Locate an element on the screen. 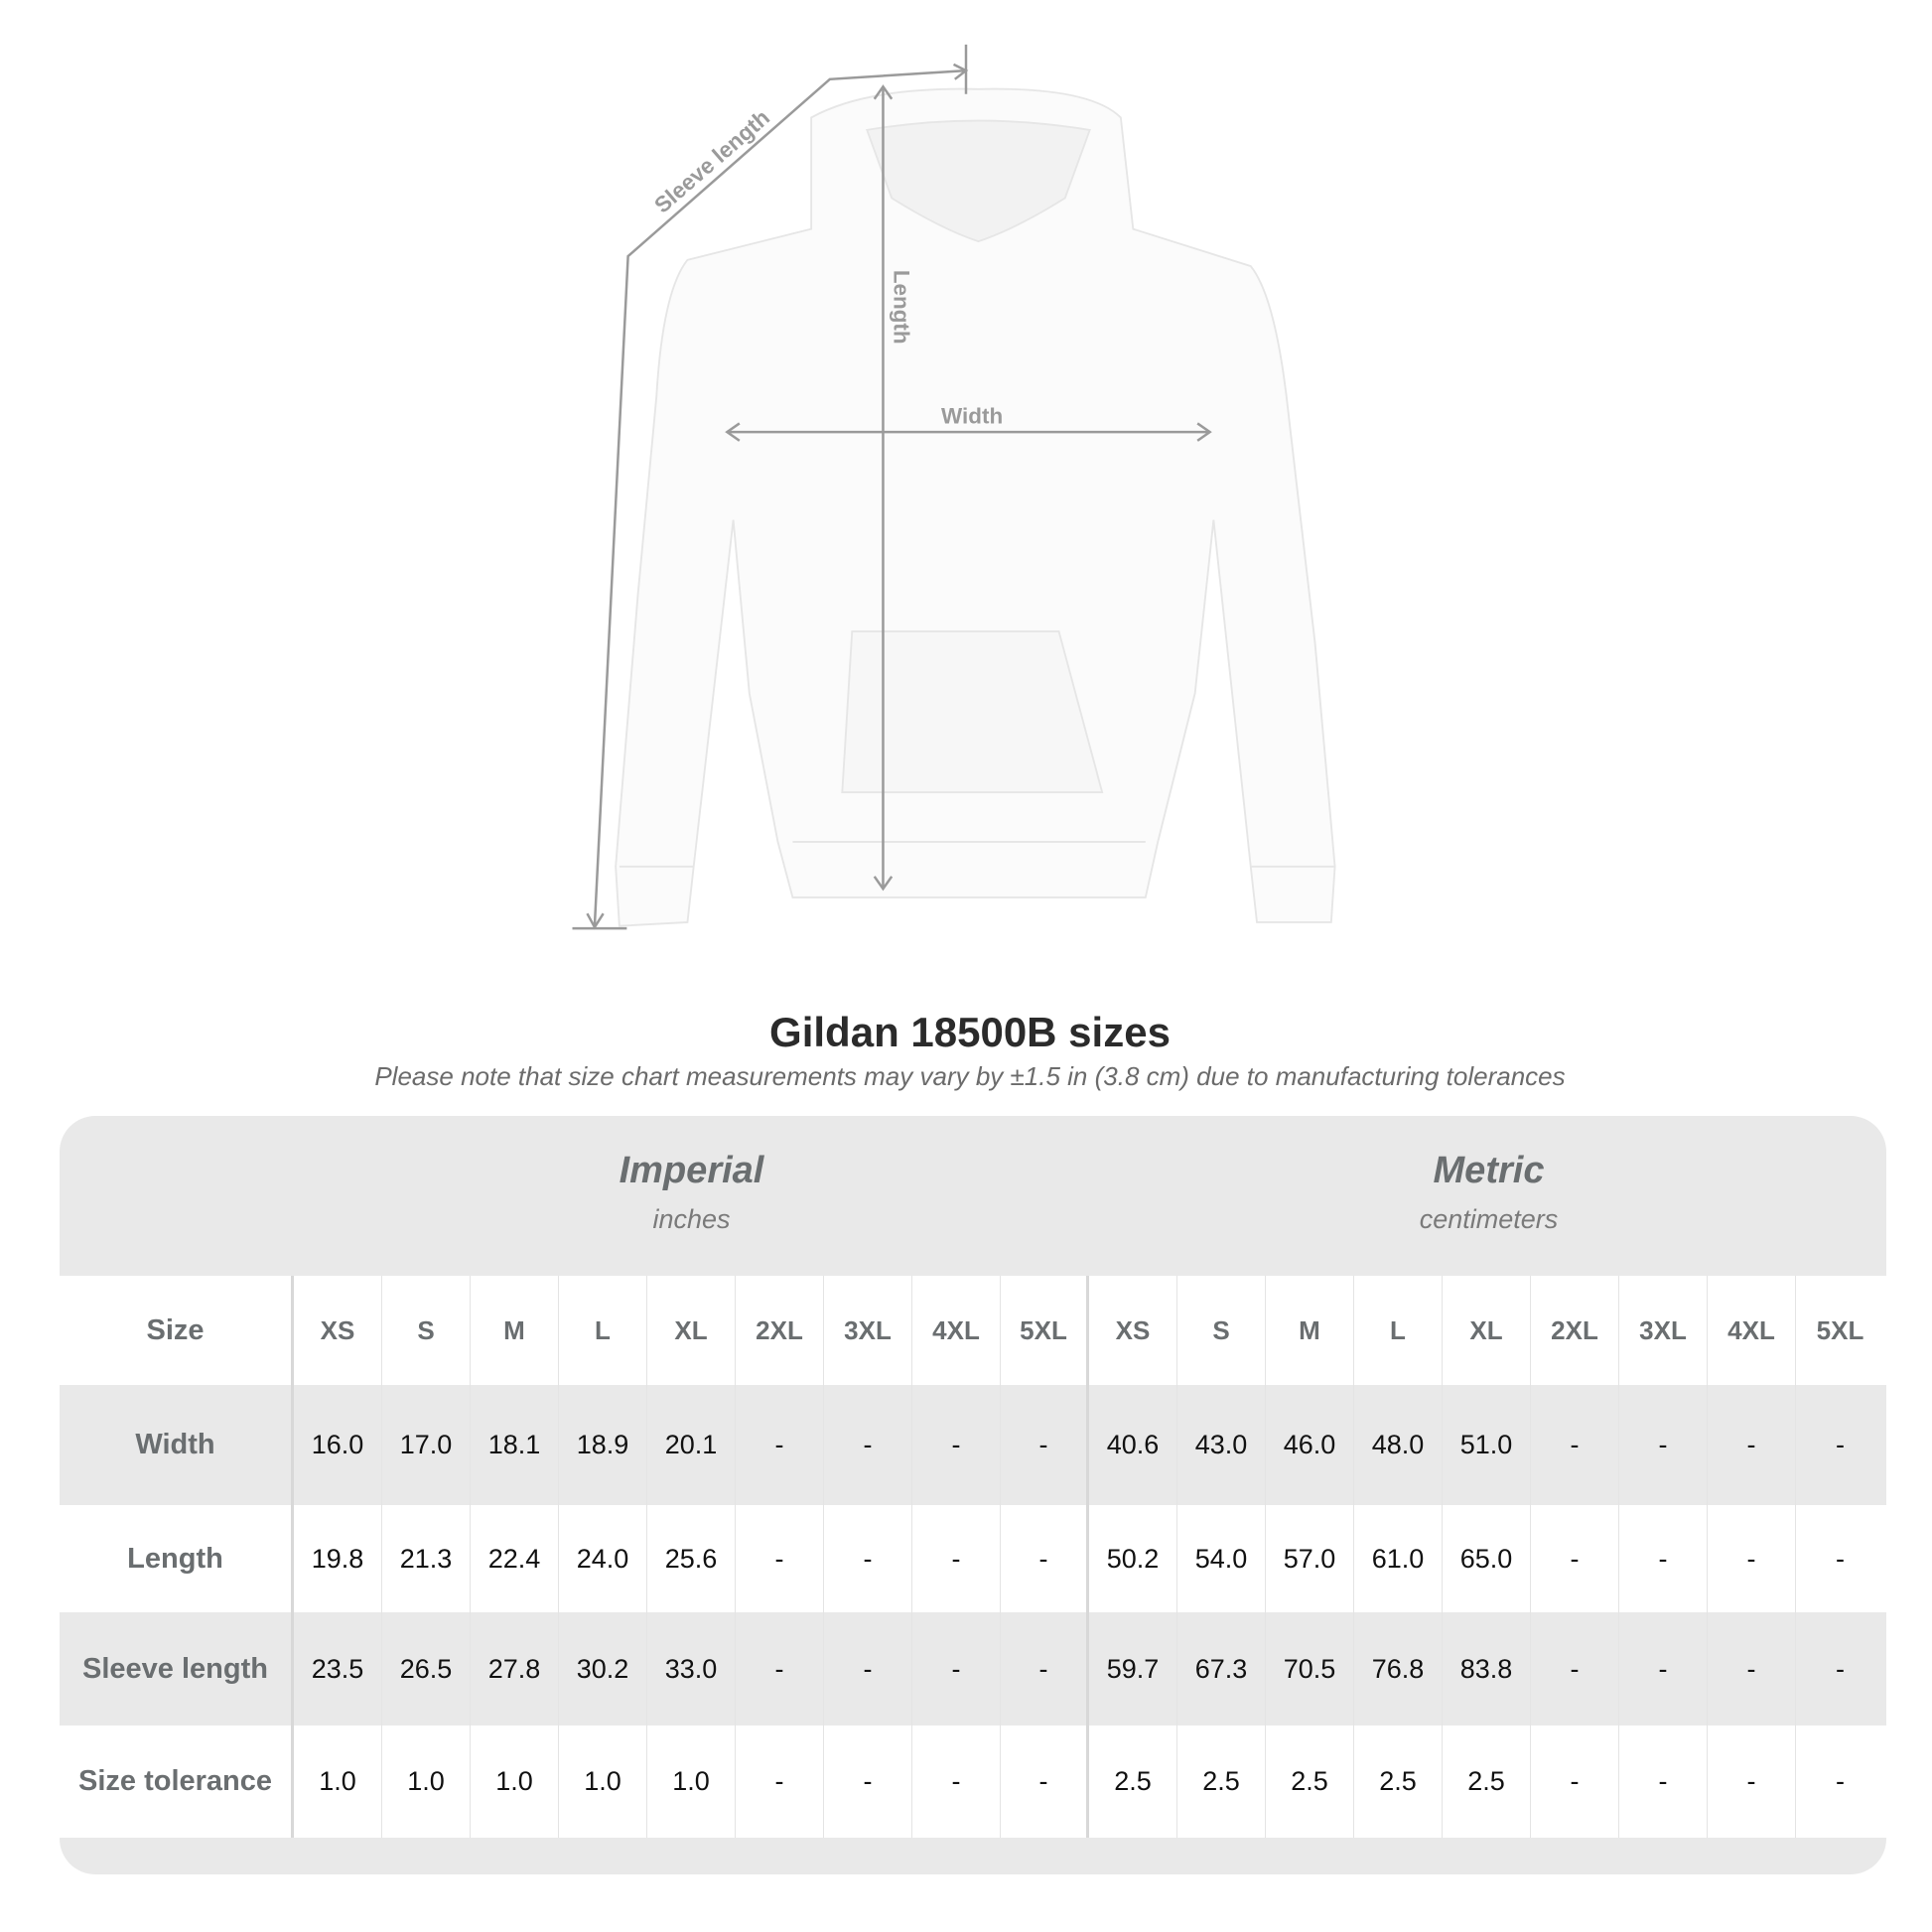  page-title: Gildan 18500B sizes is located at coordinates (970, 1032).